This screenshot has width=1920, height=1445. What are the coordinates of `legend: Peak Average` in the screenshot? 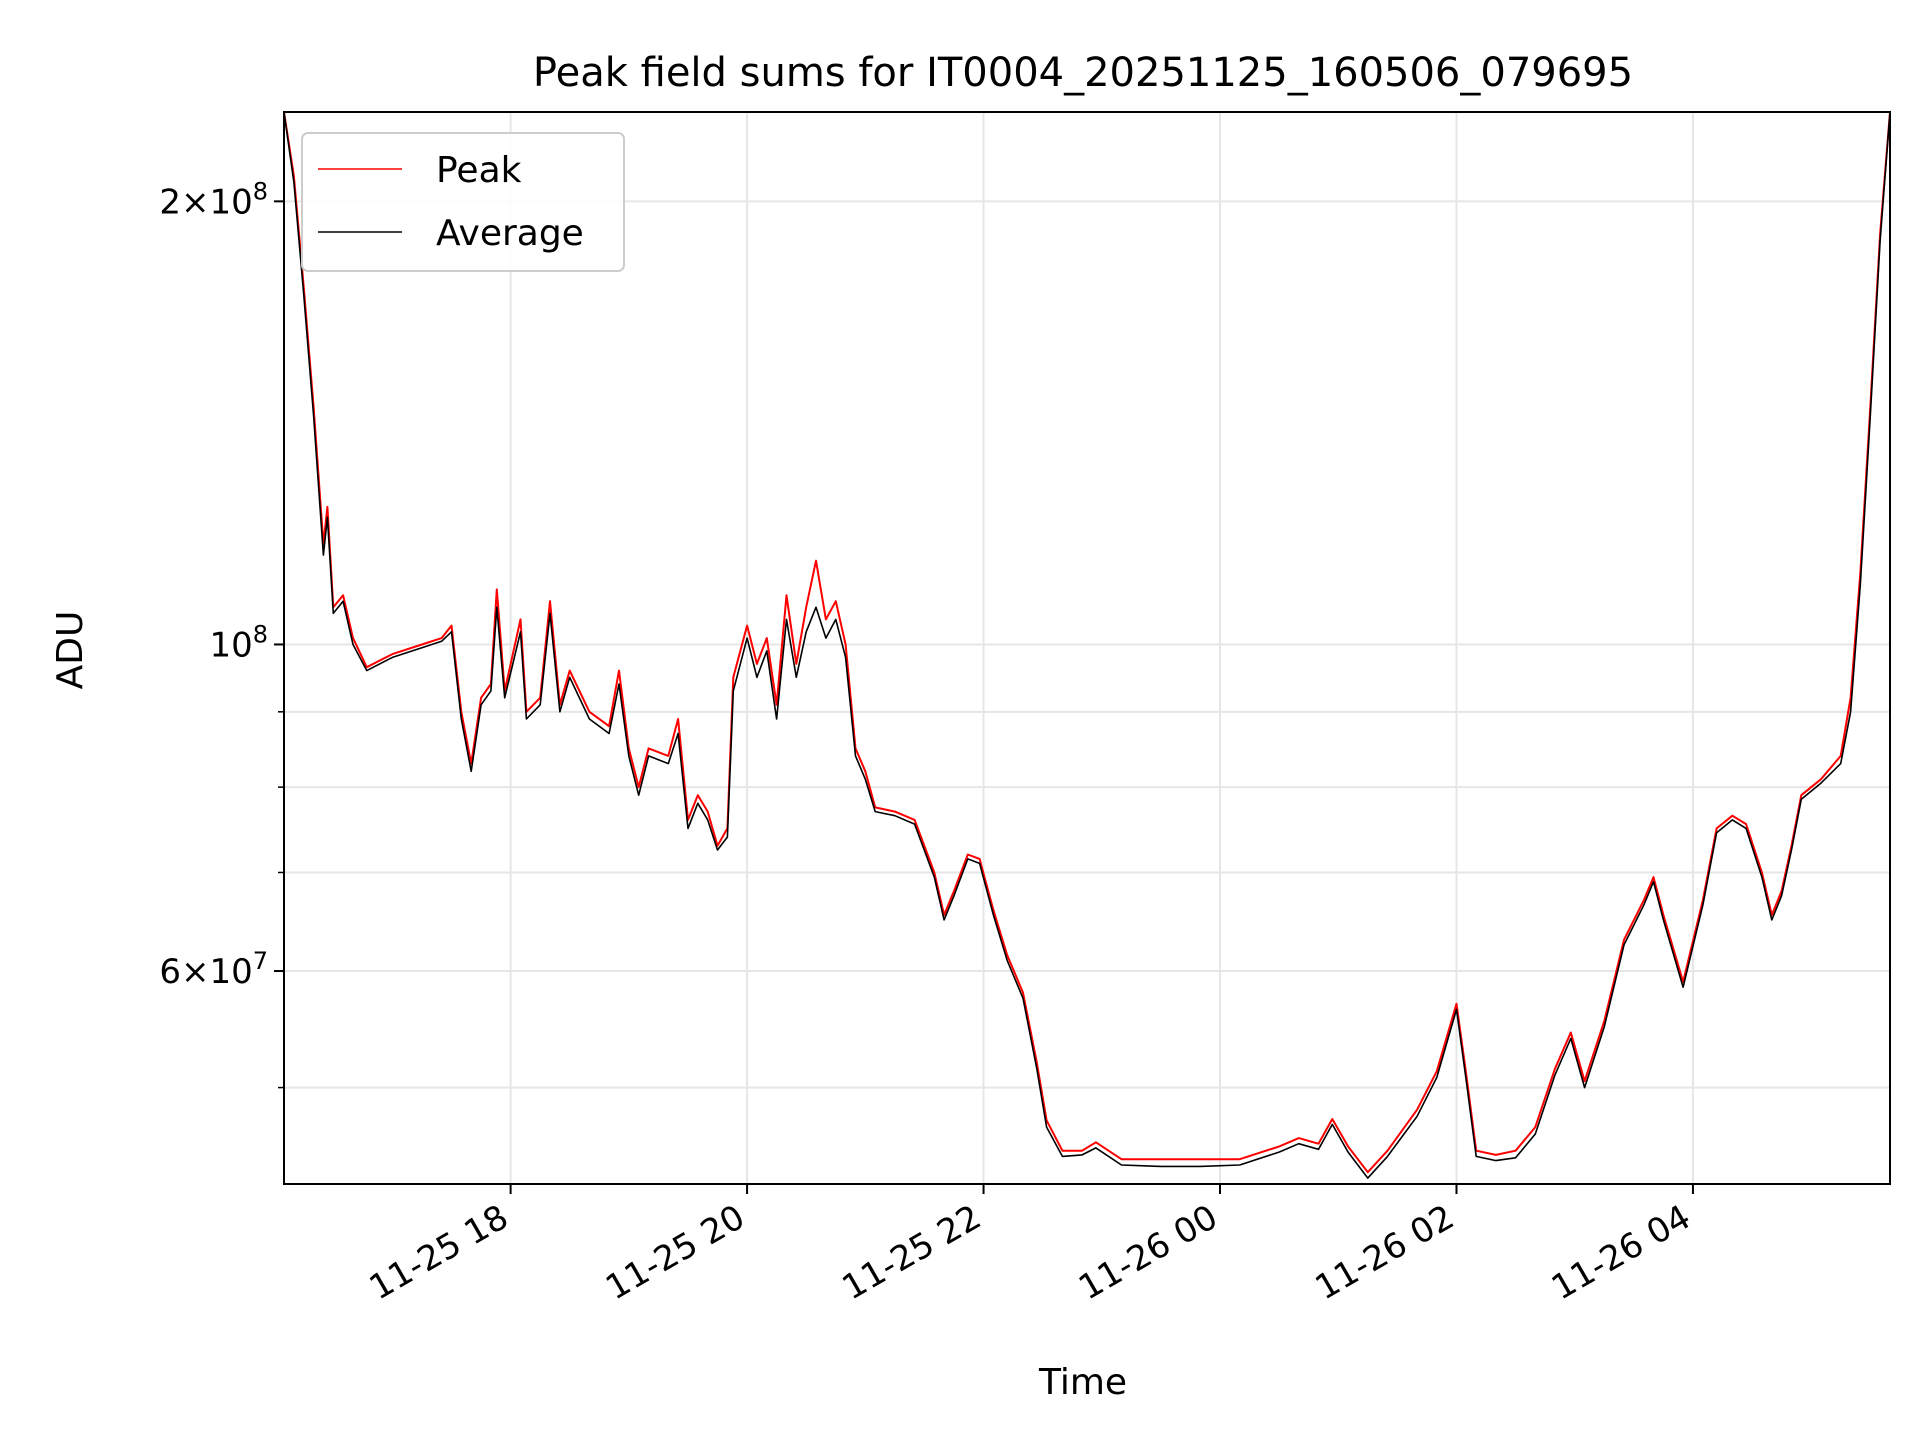 It's located at (463, 202).